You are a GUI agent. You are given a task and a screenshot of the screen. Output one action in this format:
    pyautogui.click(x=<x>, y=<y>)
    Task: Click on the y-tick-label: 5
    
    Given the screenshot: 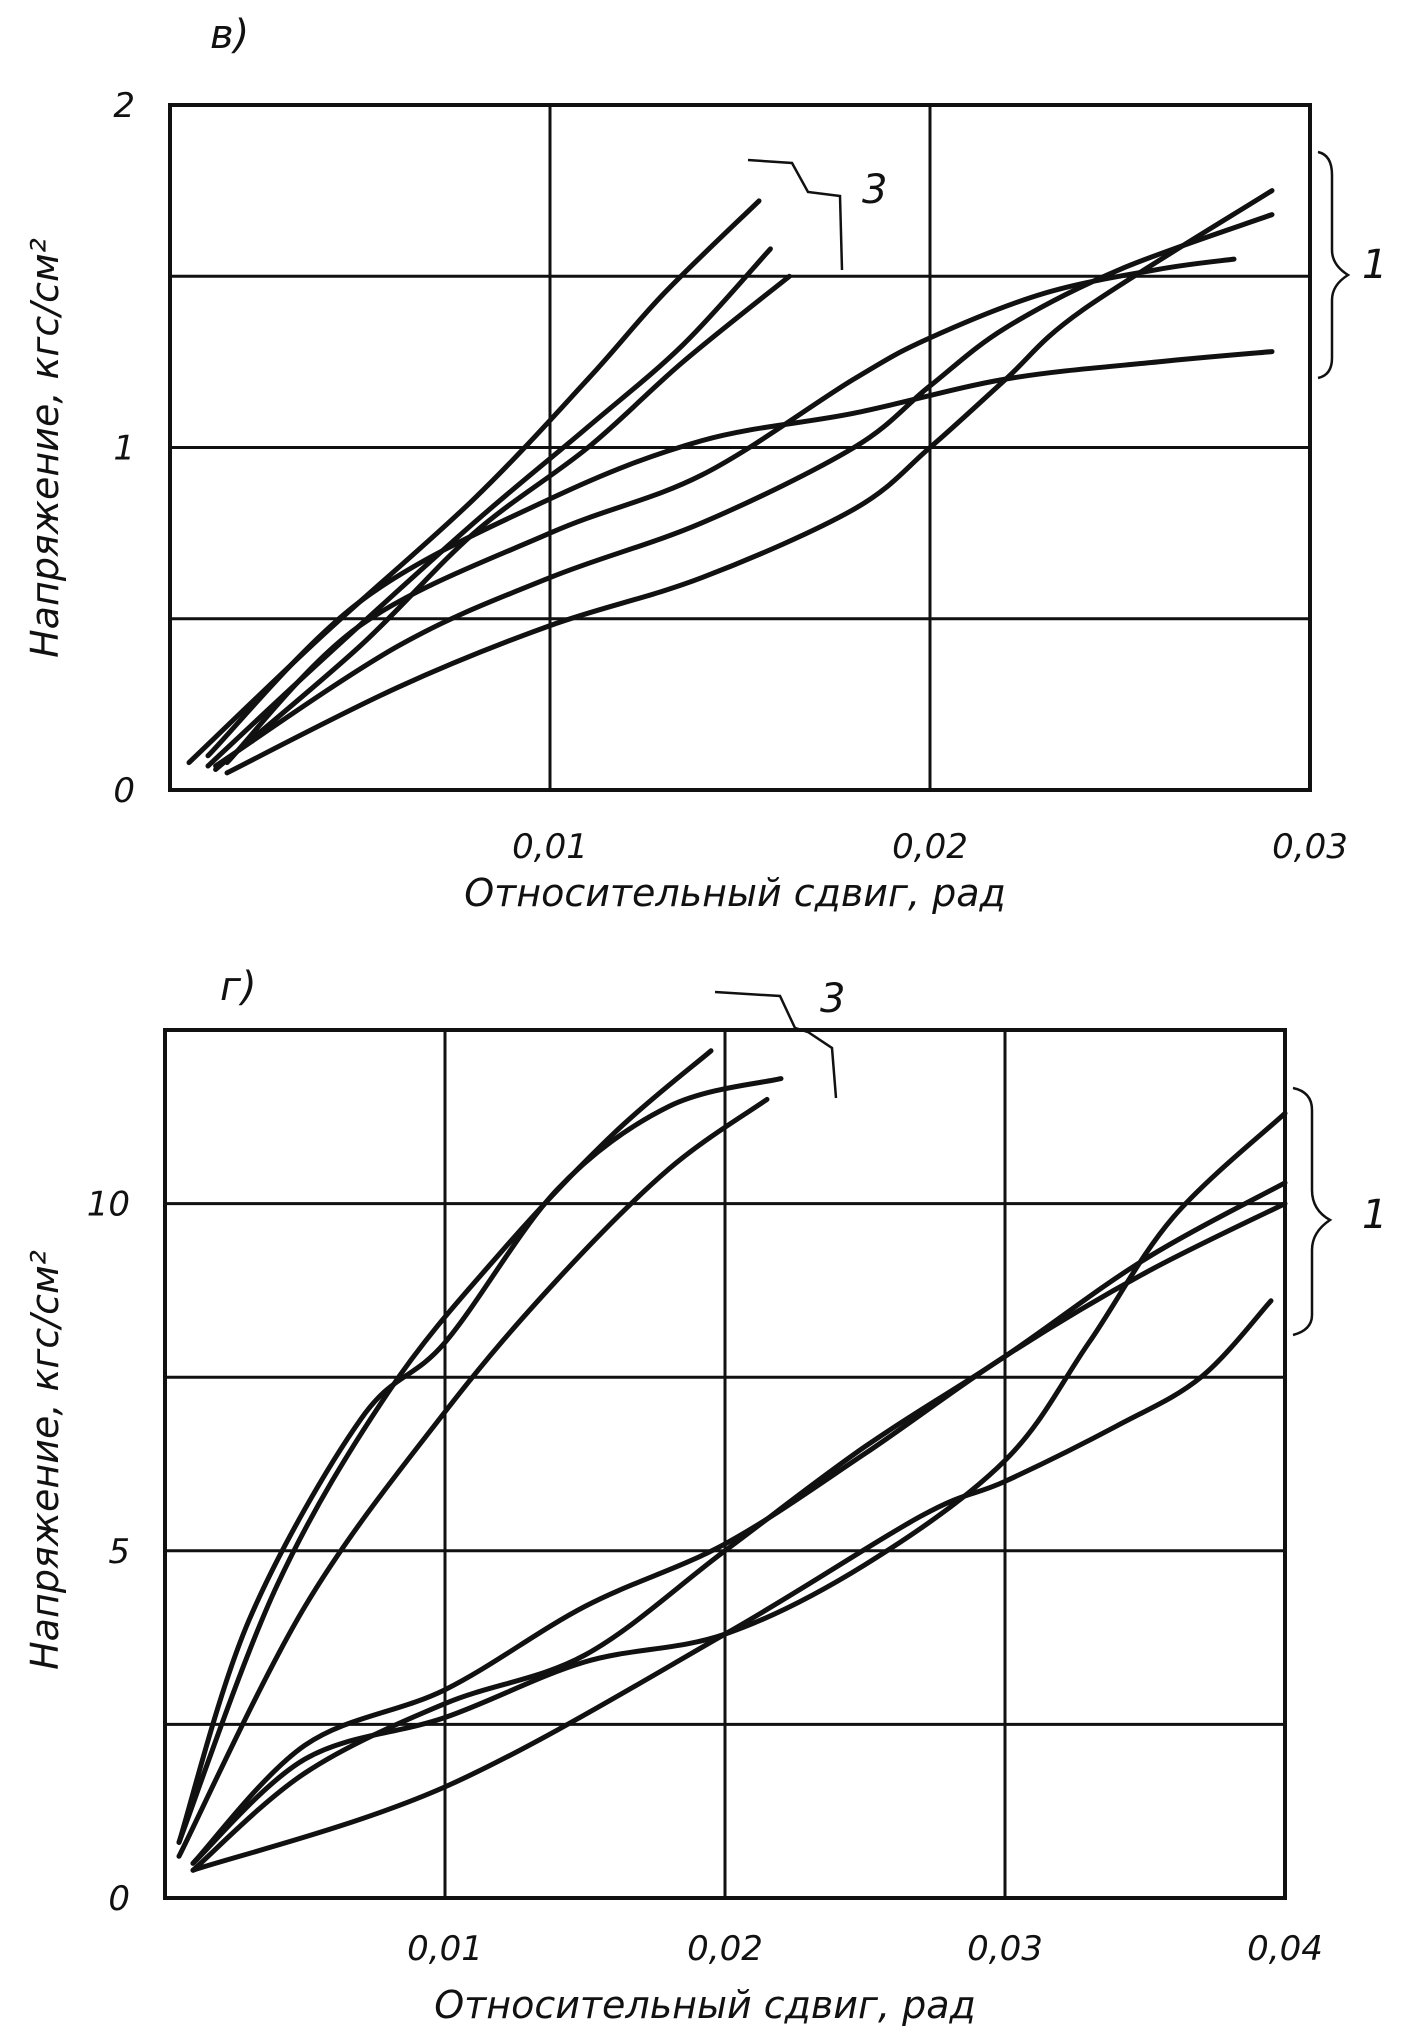 What is the action you would take?
    pyautogui.click(x=119, y=1552)
    